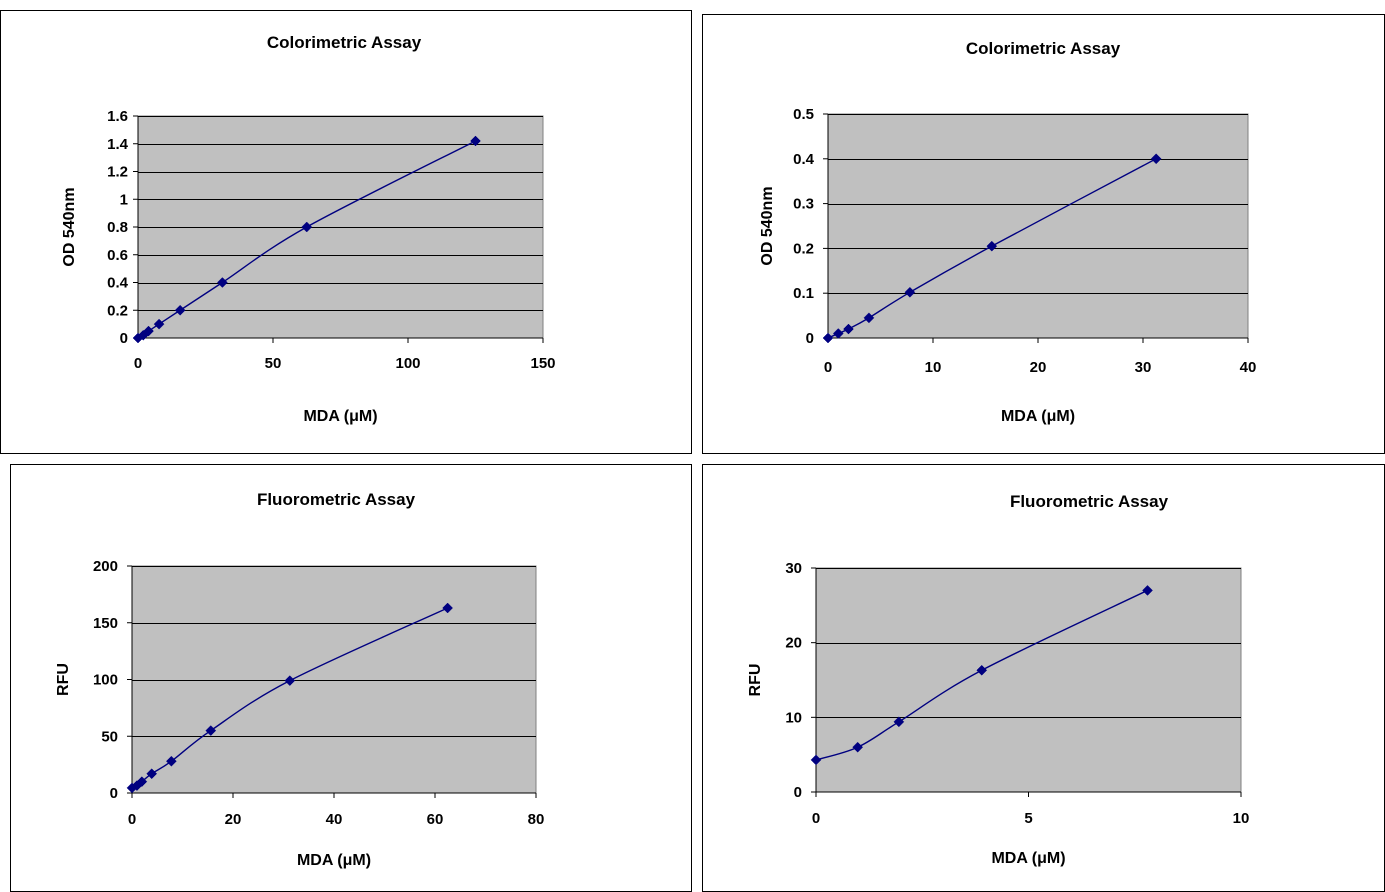 The height and width of the screenshot is (892, 1385). What do you see at coordinates (117, 116) in the screenshot?
I see `y-tick-label: 1.6` at bounding box center [117, 116].